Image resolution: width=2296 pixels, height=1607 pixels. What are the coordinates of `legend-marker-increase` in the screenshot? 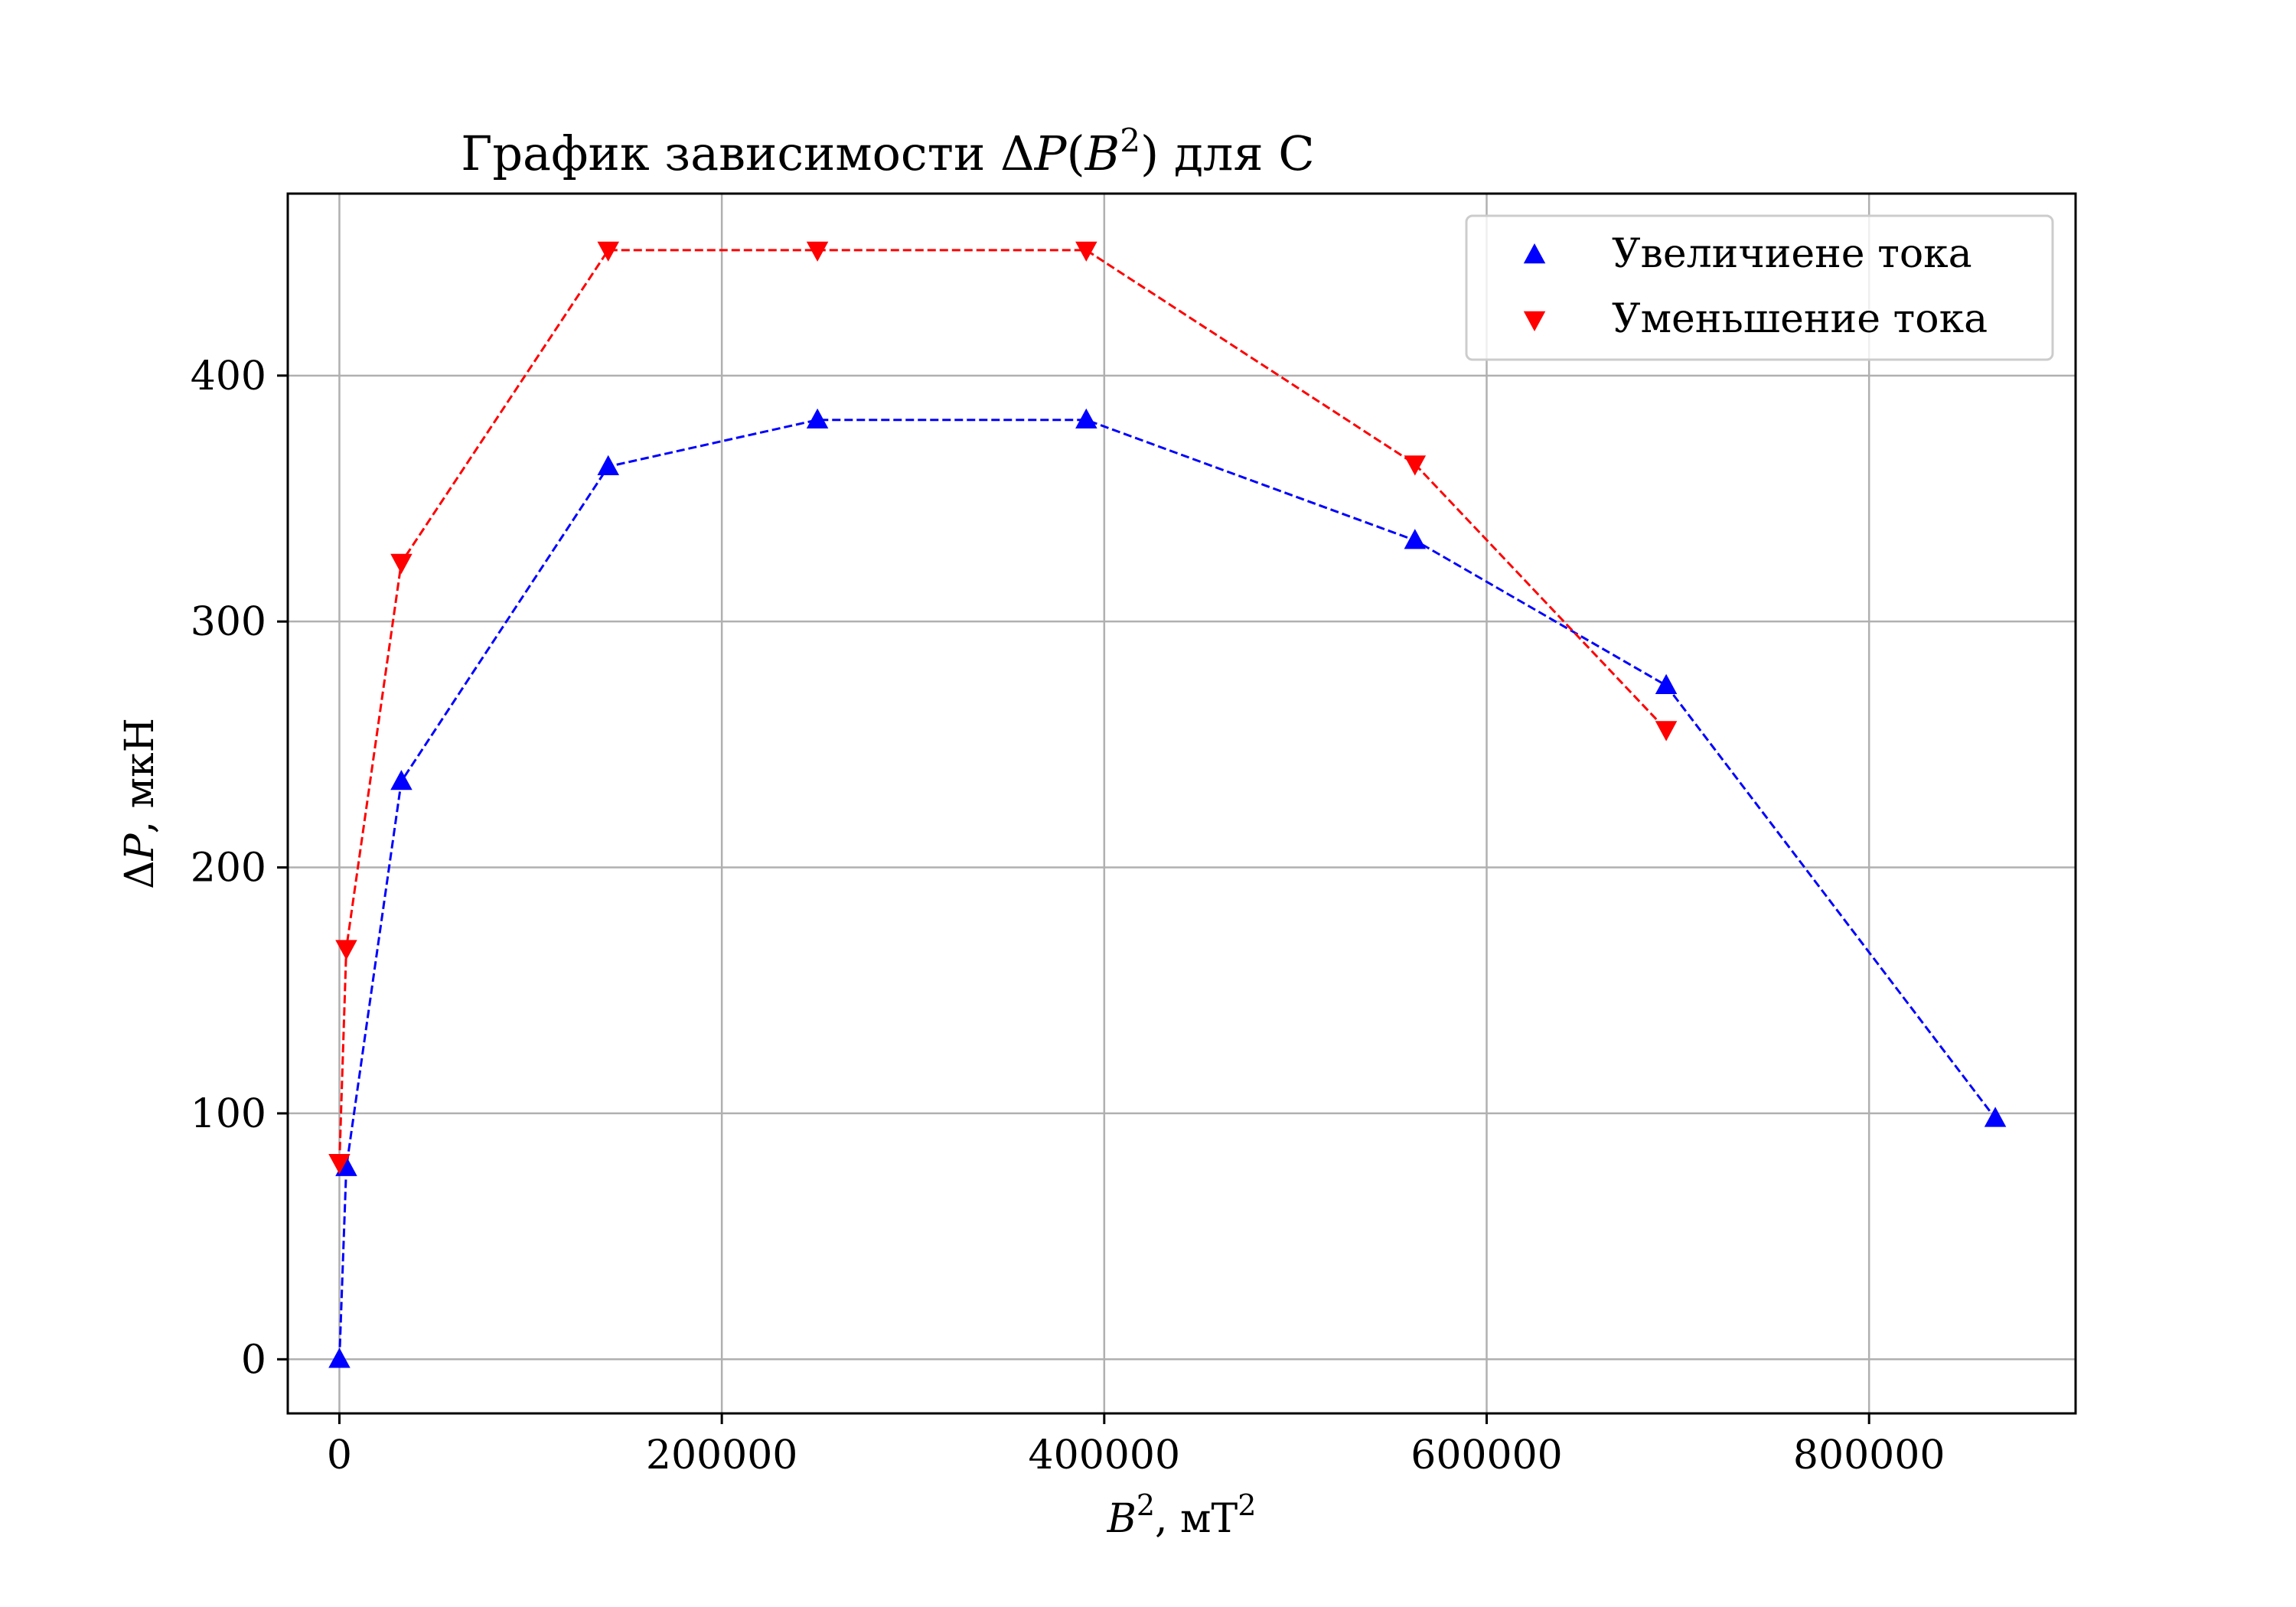 It's located at (1534, 253).